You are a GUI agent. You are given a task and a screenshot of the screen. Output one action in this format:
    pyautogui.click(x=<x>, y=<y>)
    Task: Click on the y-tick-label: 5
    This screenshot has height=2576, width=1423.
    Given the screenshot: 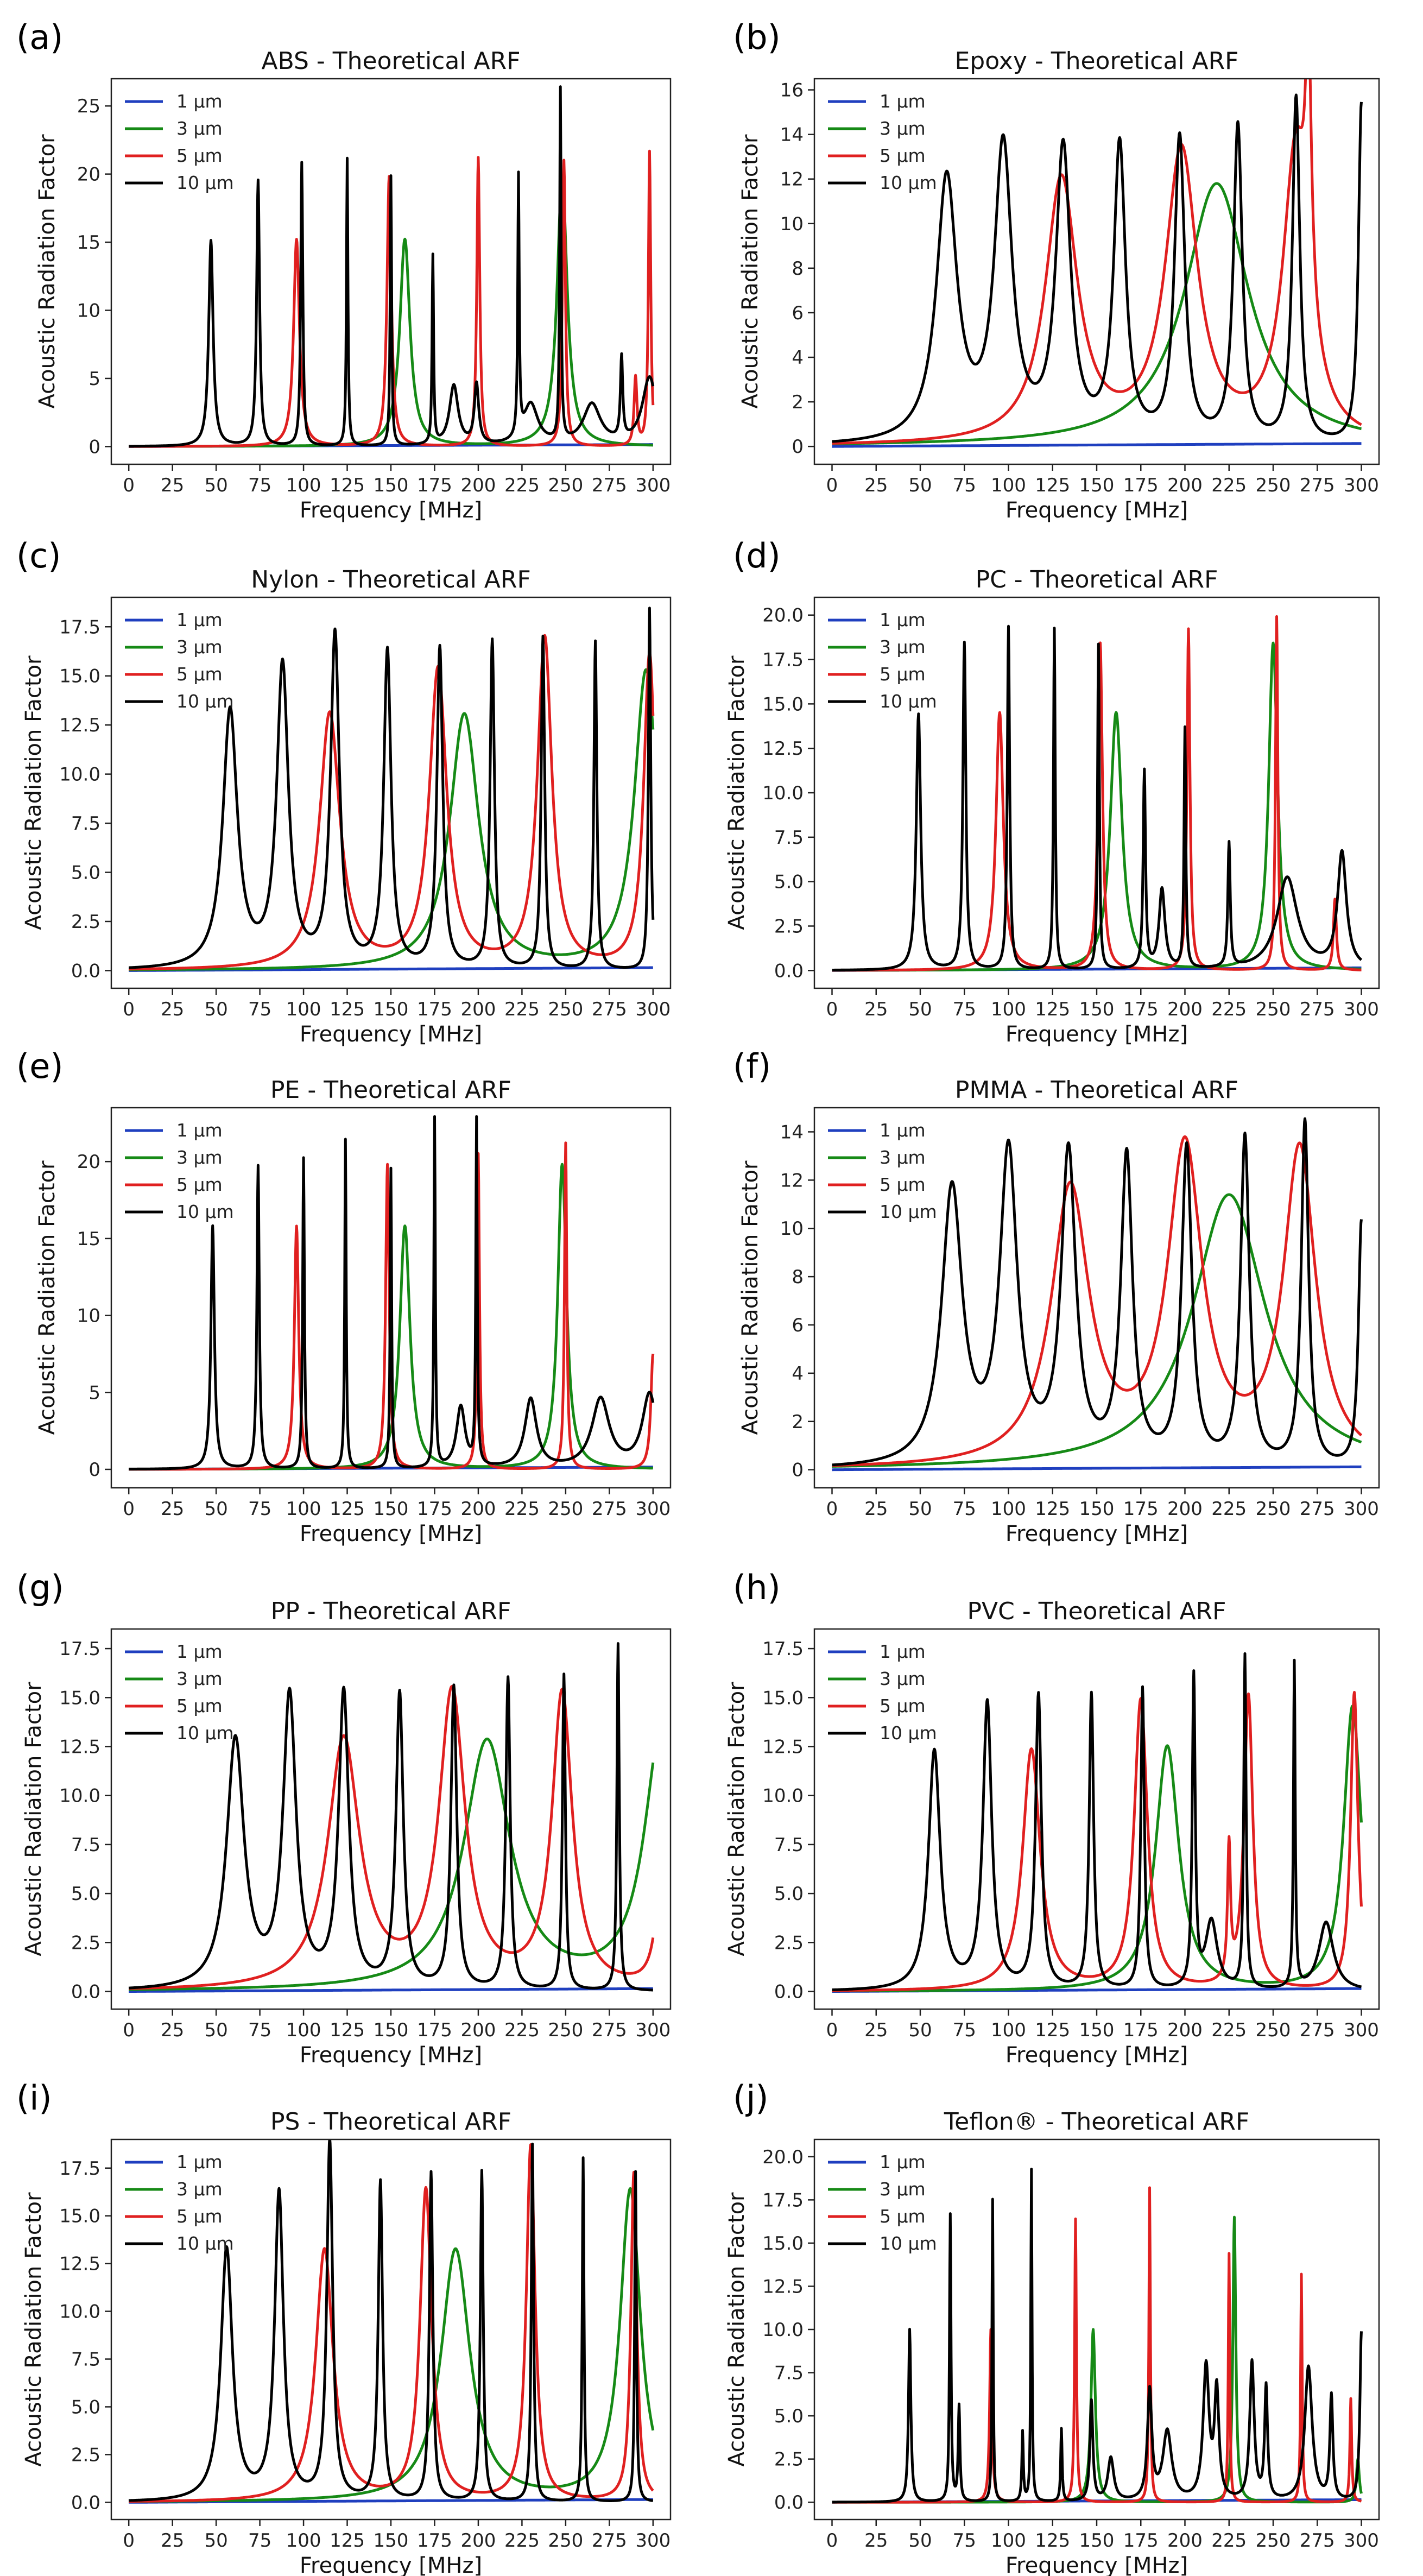 What is the action you would take?
    pyautogui.click(x=94, y=1393)
    